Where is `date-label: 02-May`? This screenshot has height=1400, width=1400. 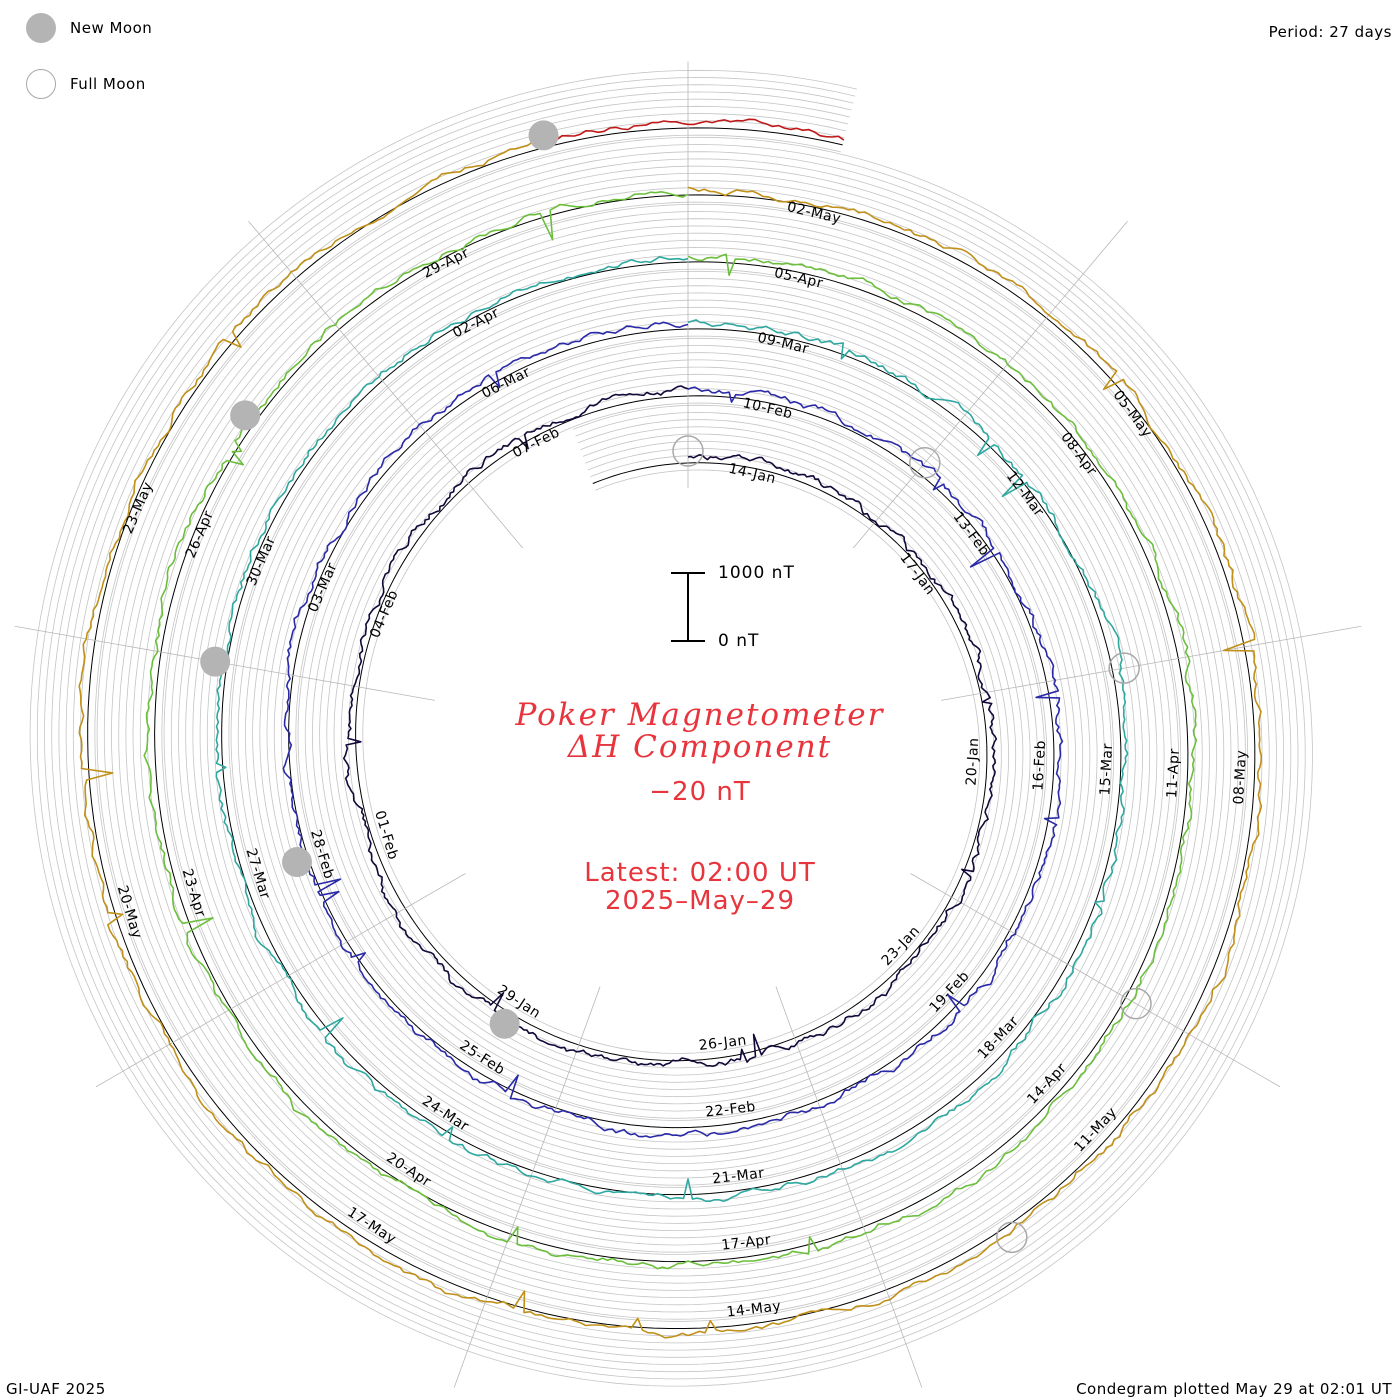 date-label: 02-May is located at coordinates (814, 213).